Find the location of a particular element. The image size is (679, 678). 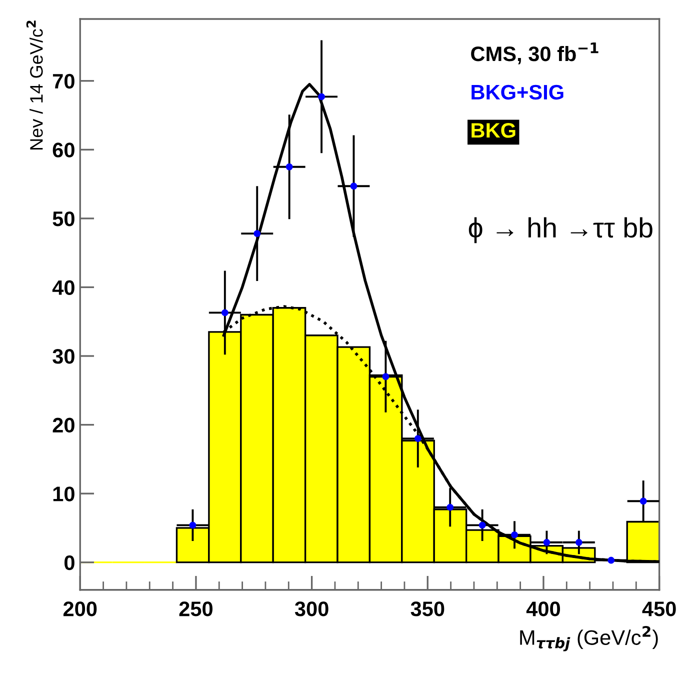

x-axis-title: M$_{ττbj}$ (GeV/c$^{2}$) is located at coordinates (589, 639).